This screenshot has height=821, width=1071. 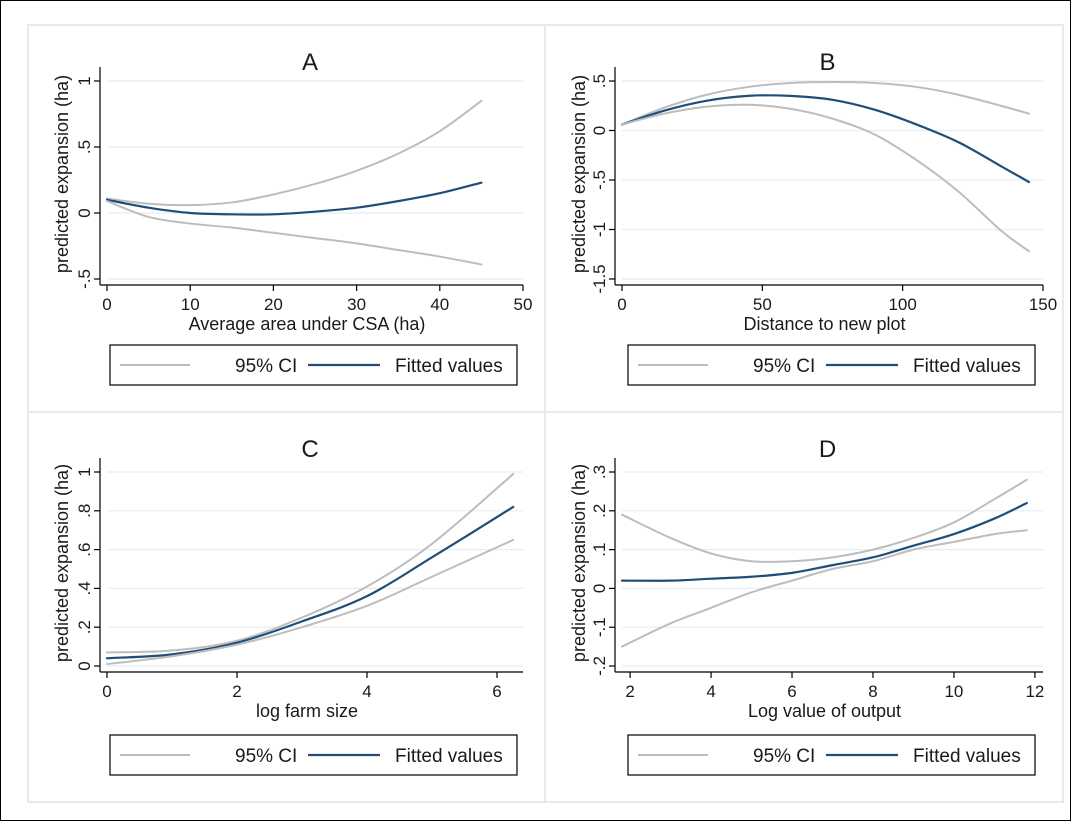 What do you see at coordinates (106, 304) in the screenshot?
I see `panel-a-x-tick-label: 0` at bounding box center [106, 304].